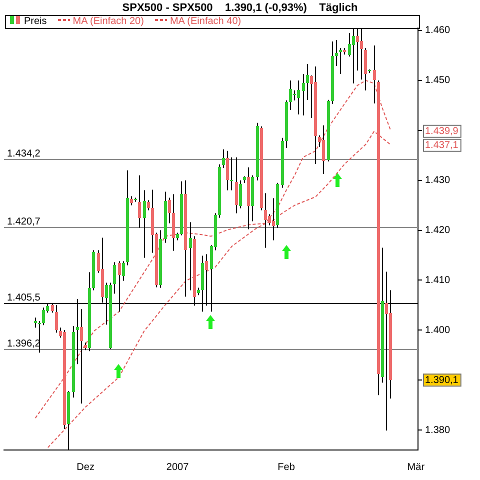  I want to click on ref-line-label: 1.396,2, so click(24, 344).